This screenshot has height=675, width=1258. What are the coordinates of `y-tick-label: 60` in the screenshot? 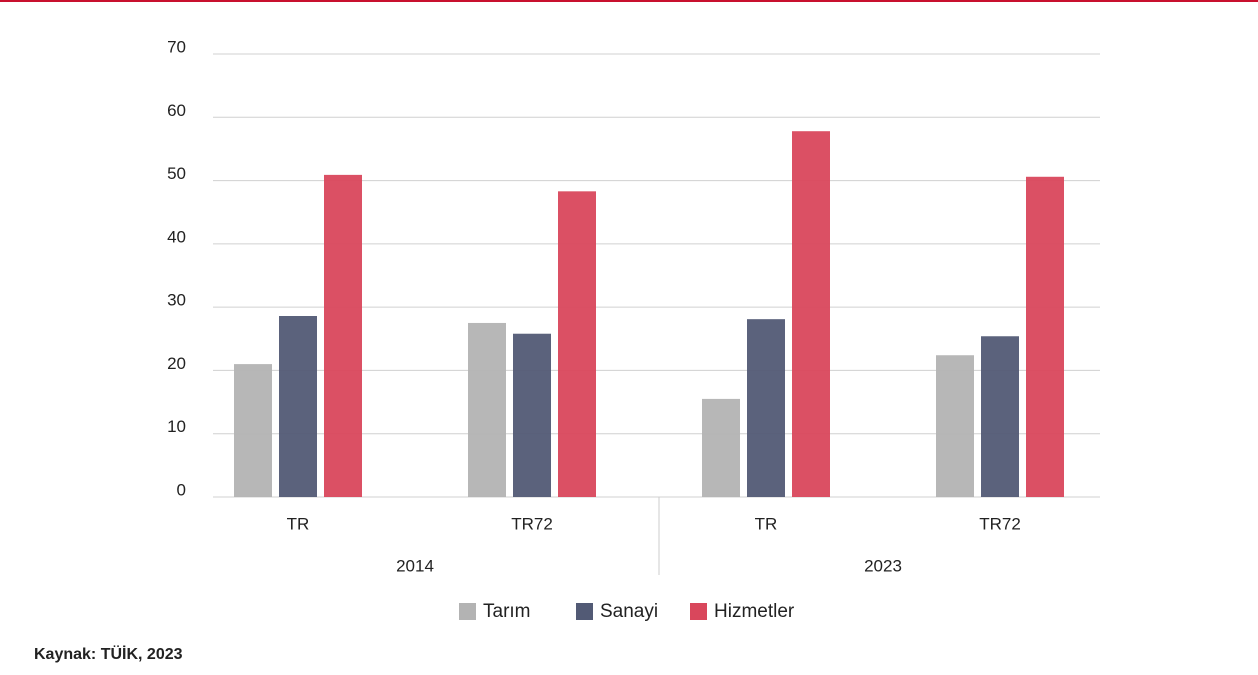 It's located at (176, 110).